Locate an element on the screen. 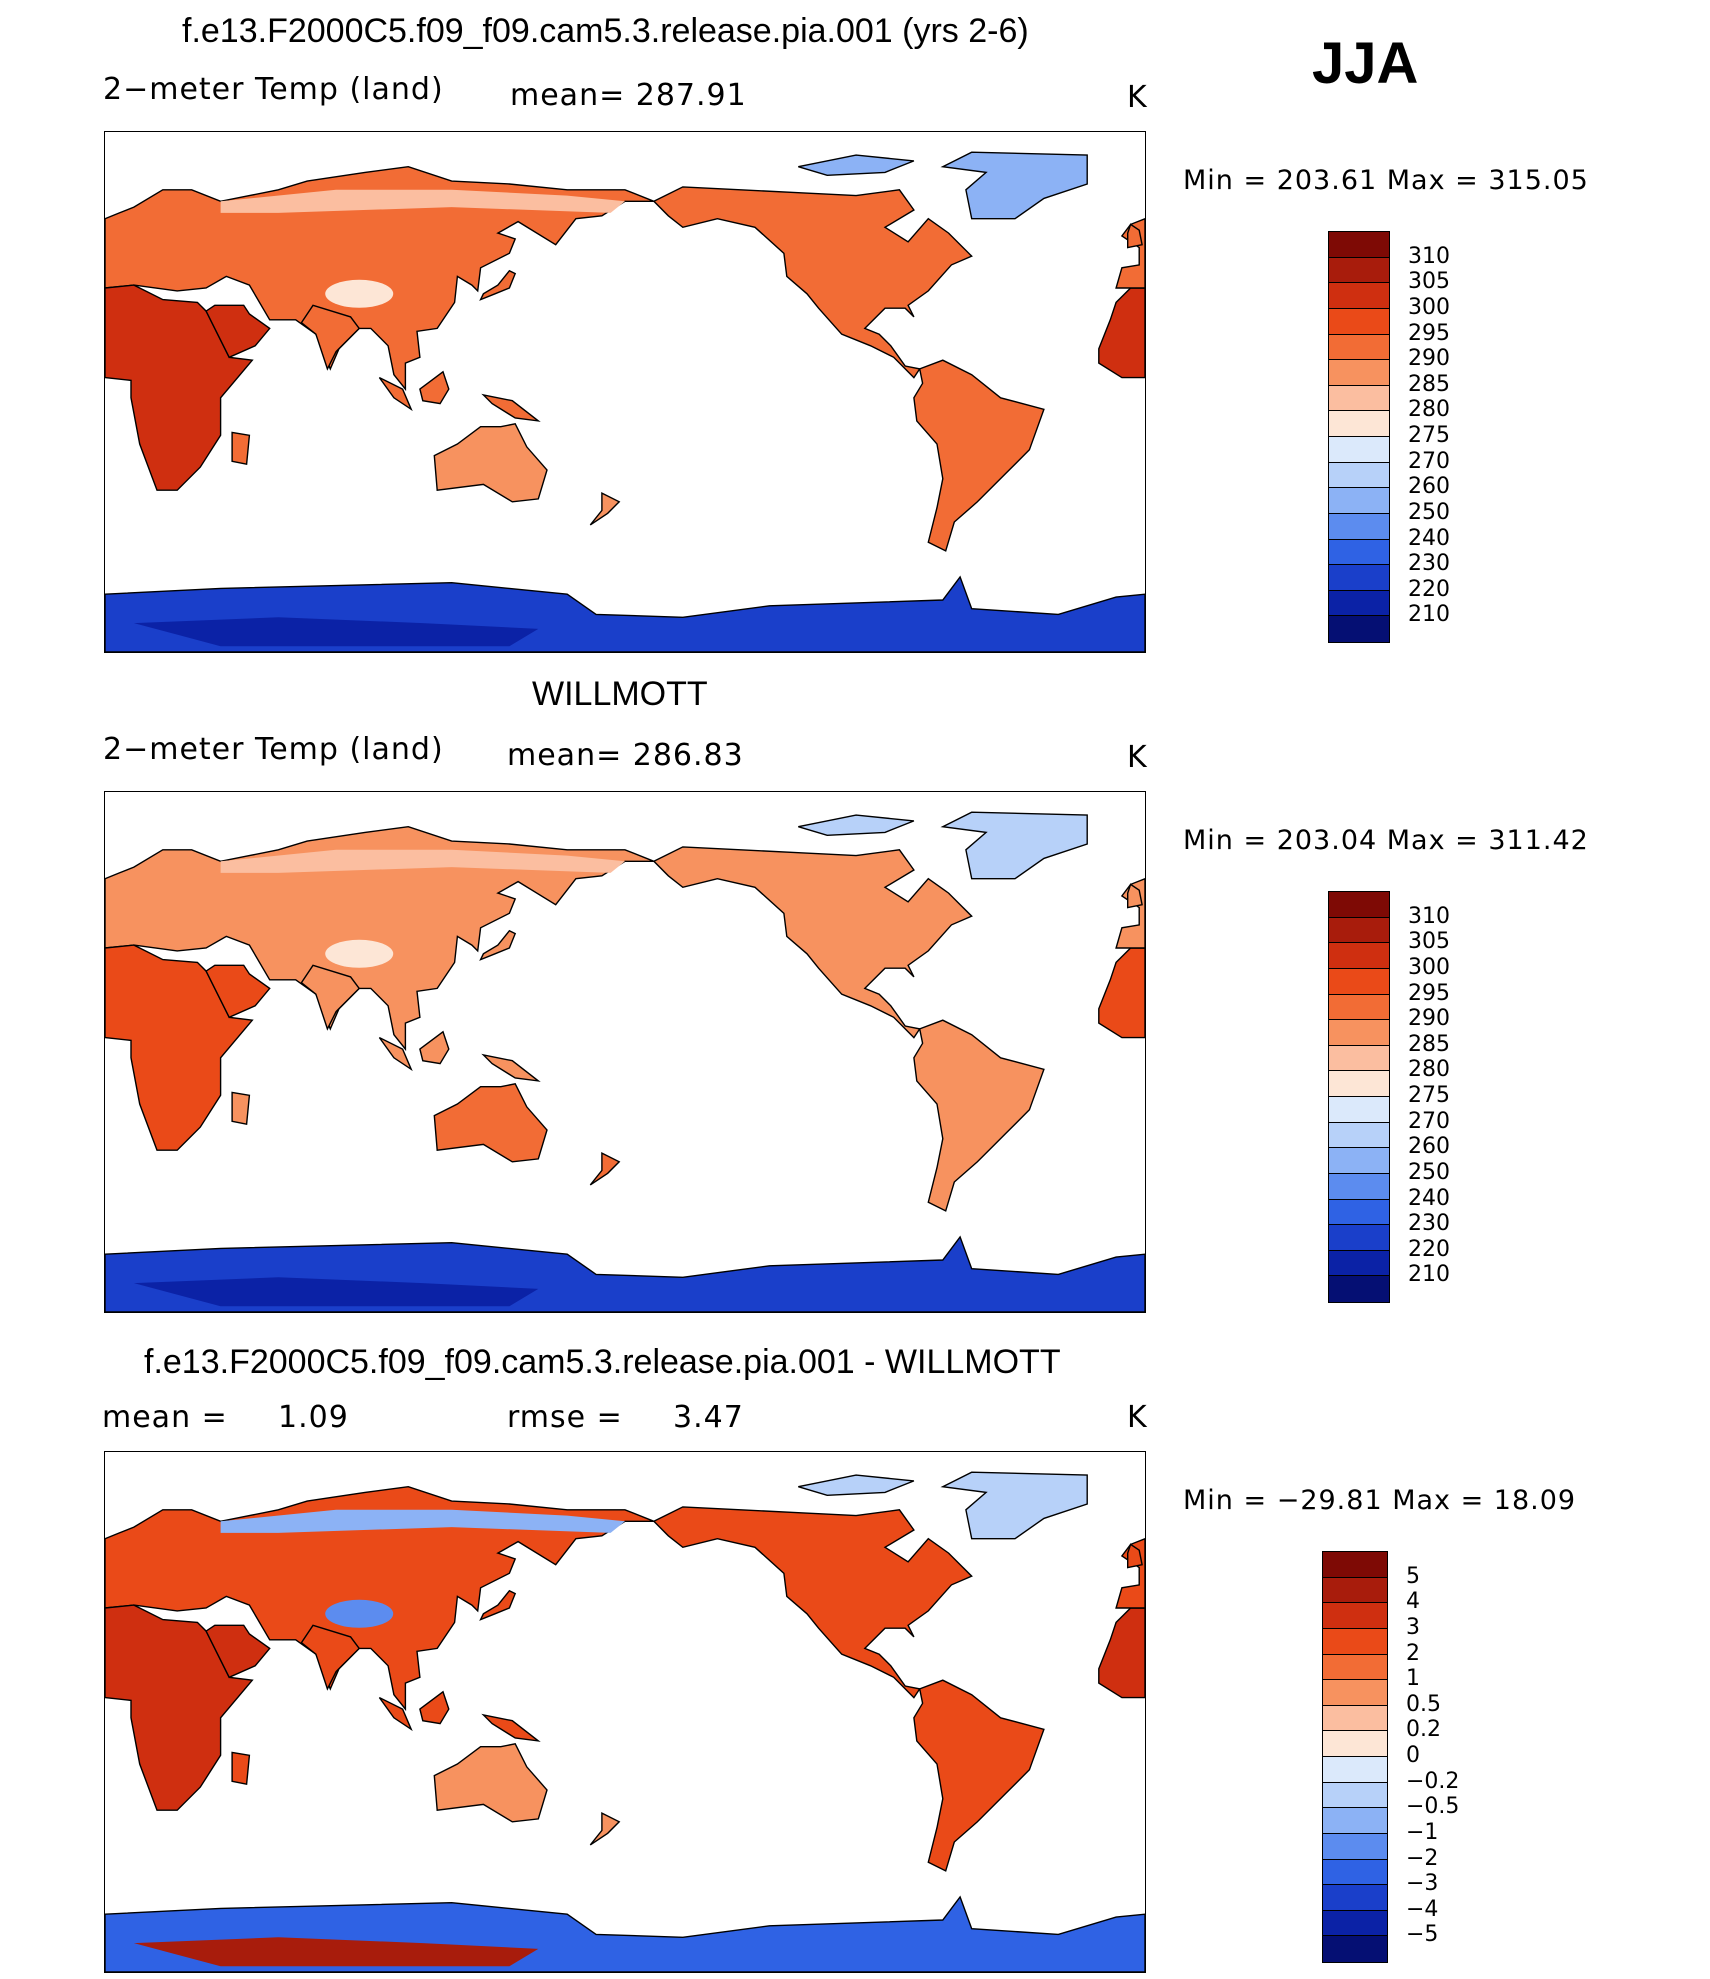  colorbar-tick-label: −4 is located at coordinates (1422, 1909).